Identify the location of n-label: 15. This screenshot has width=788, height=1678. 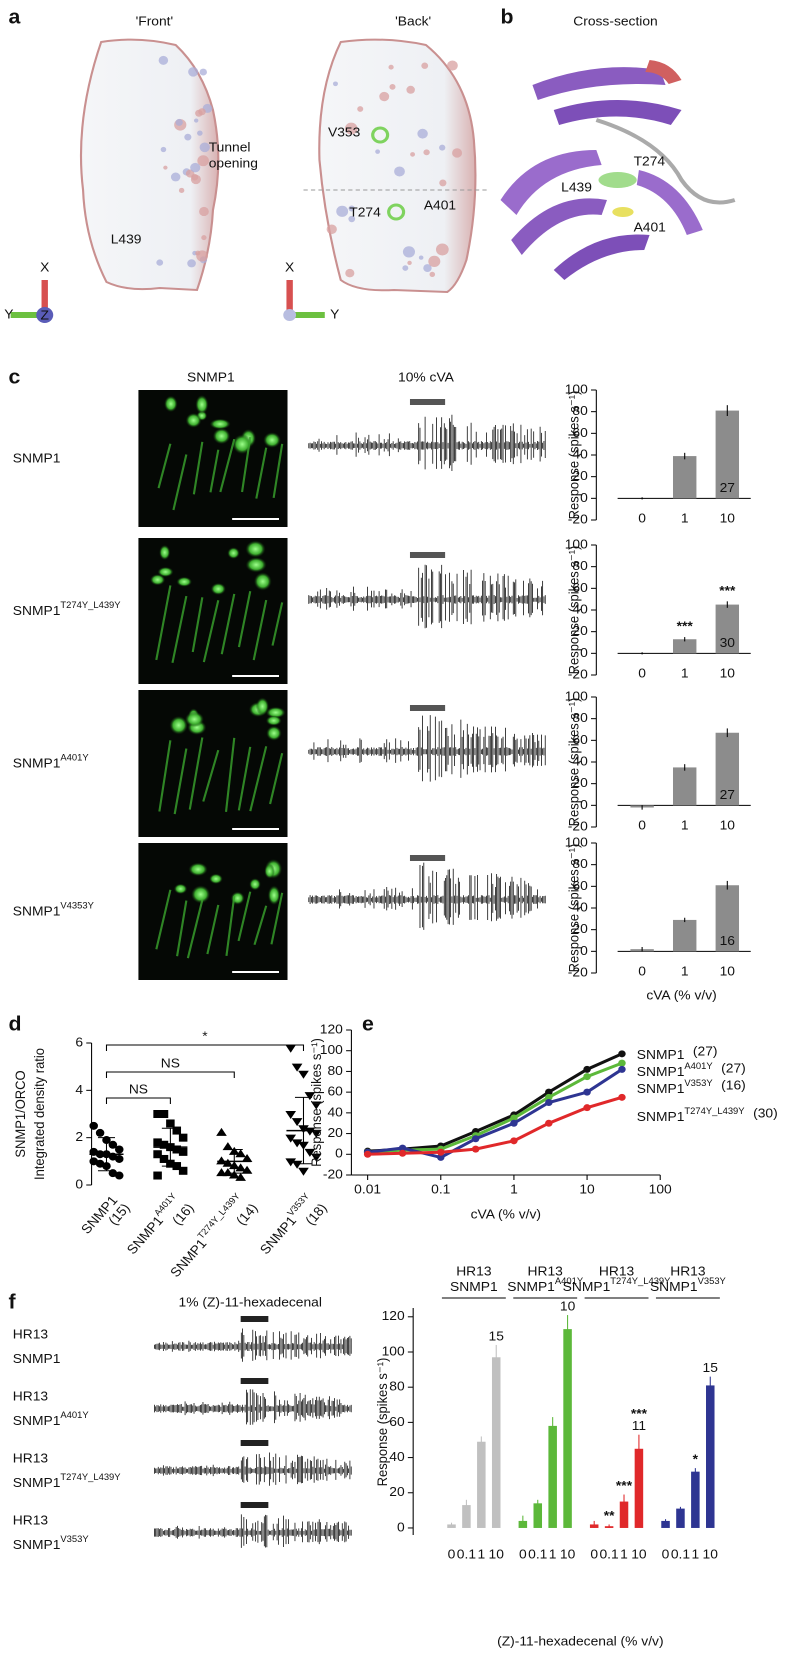
(496, 1336).